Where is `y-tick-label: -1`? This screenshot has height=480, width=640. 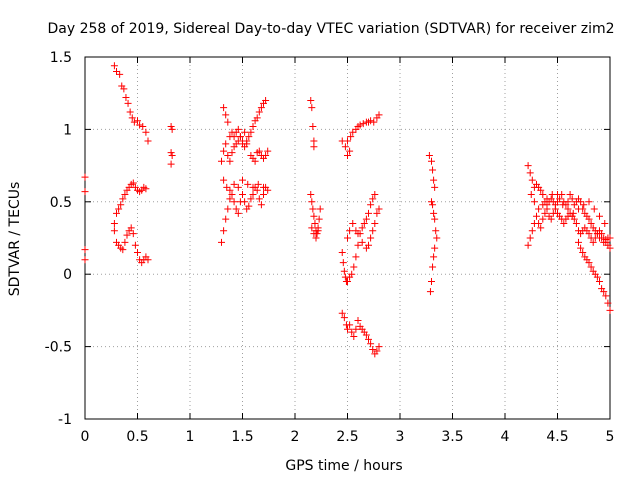 y-tick-label: -1 is located at coordinates (65, 420).